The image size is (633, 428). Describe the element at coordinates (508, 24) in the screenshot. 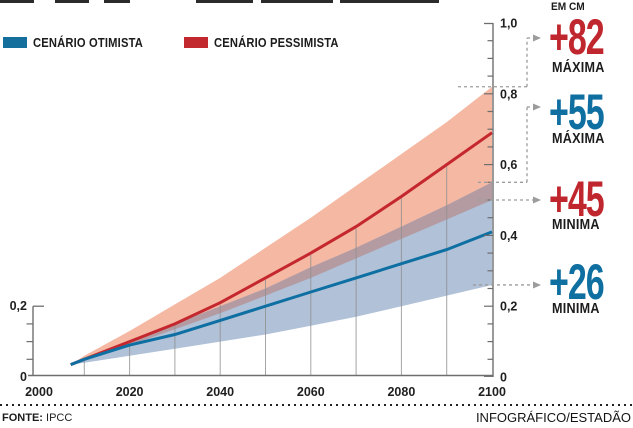

I see `tick-label: 1,0` at that location.